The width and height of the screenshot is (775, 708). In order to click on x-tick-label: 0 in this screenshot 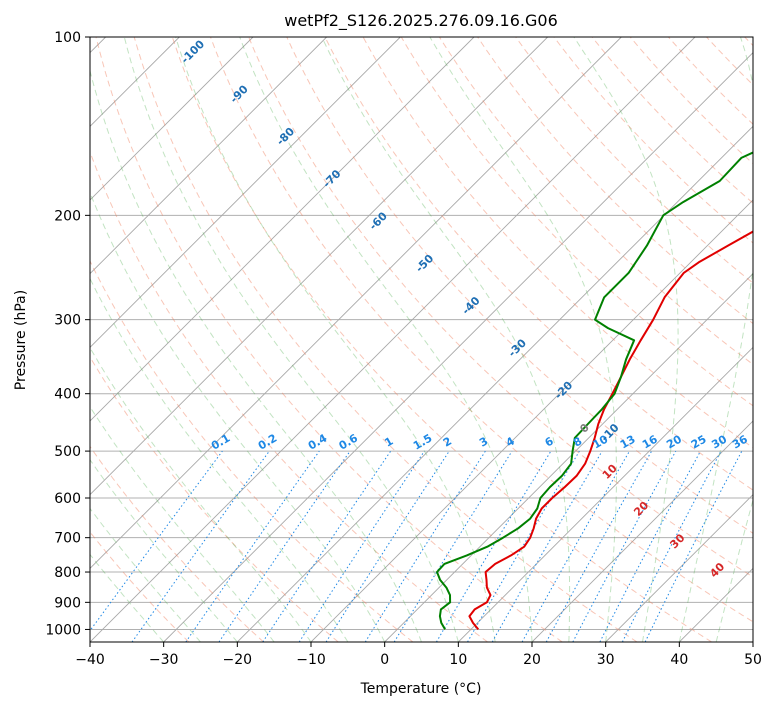, I will do `click(384, 660)`.